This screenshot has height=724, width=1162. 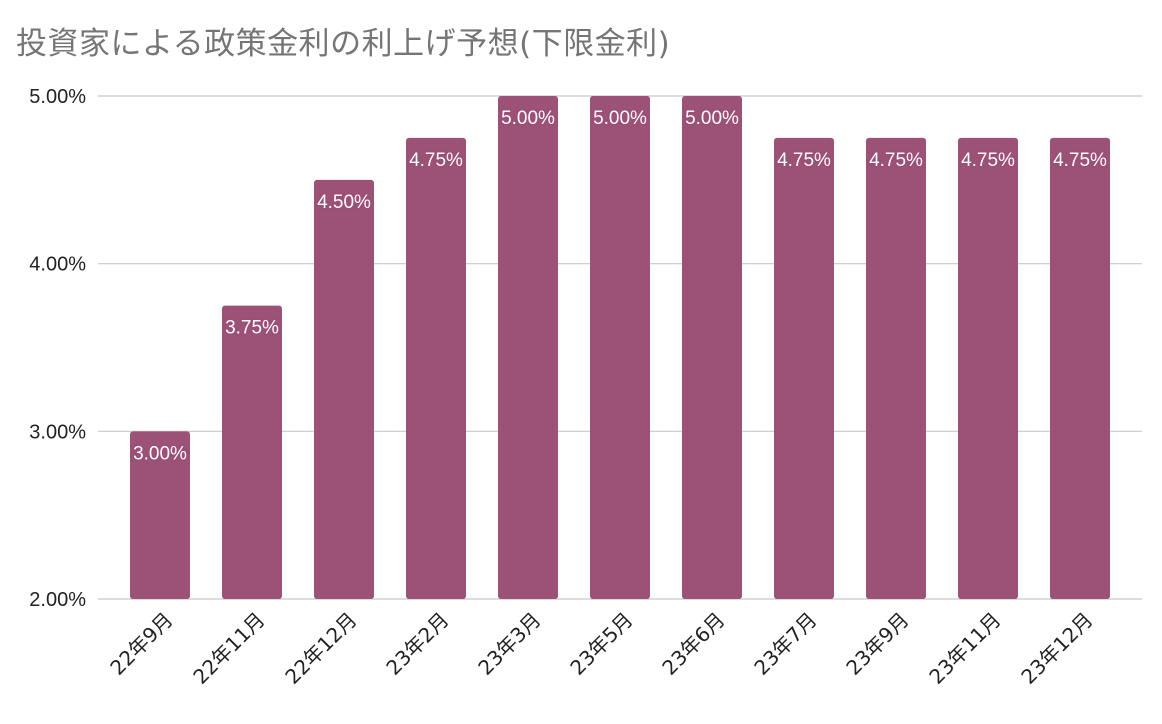 What do you see at coordinates (417, 644) in the screenshot?
I see `x-tick-label: 23年2月` at bounding box center [417, 644].